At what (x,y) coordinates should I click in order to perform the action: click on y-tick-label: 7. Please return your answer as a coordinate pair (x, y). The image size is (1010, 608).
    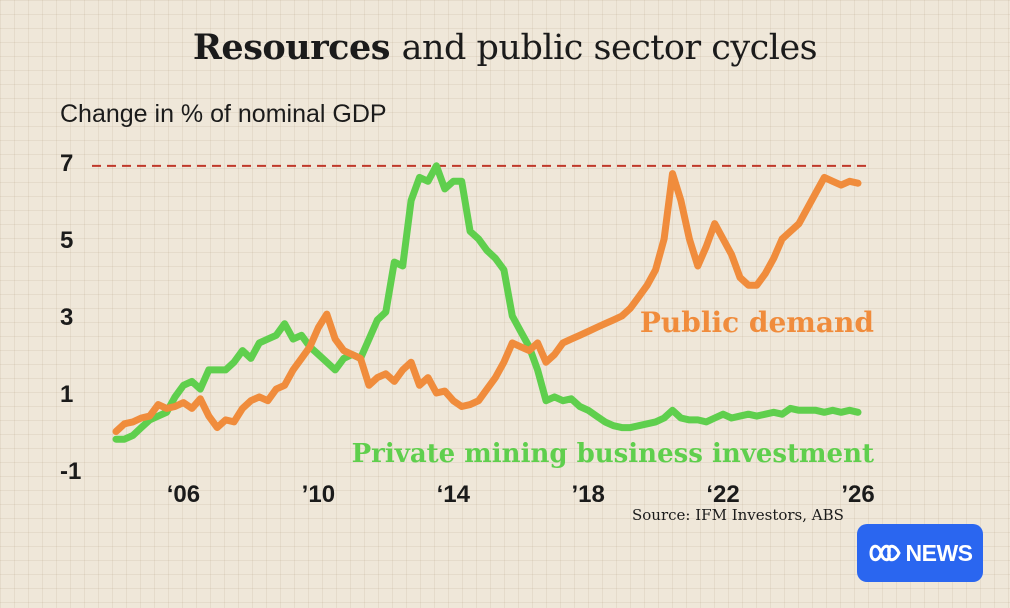
    Looking at the image, I should click on (66, 163).